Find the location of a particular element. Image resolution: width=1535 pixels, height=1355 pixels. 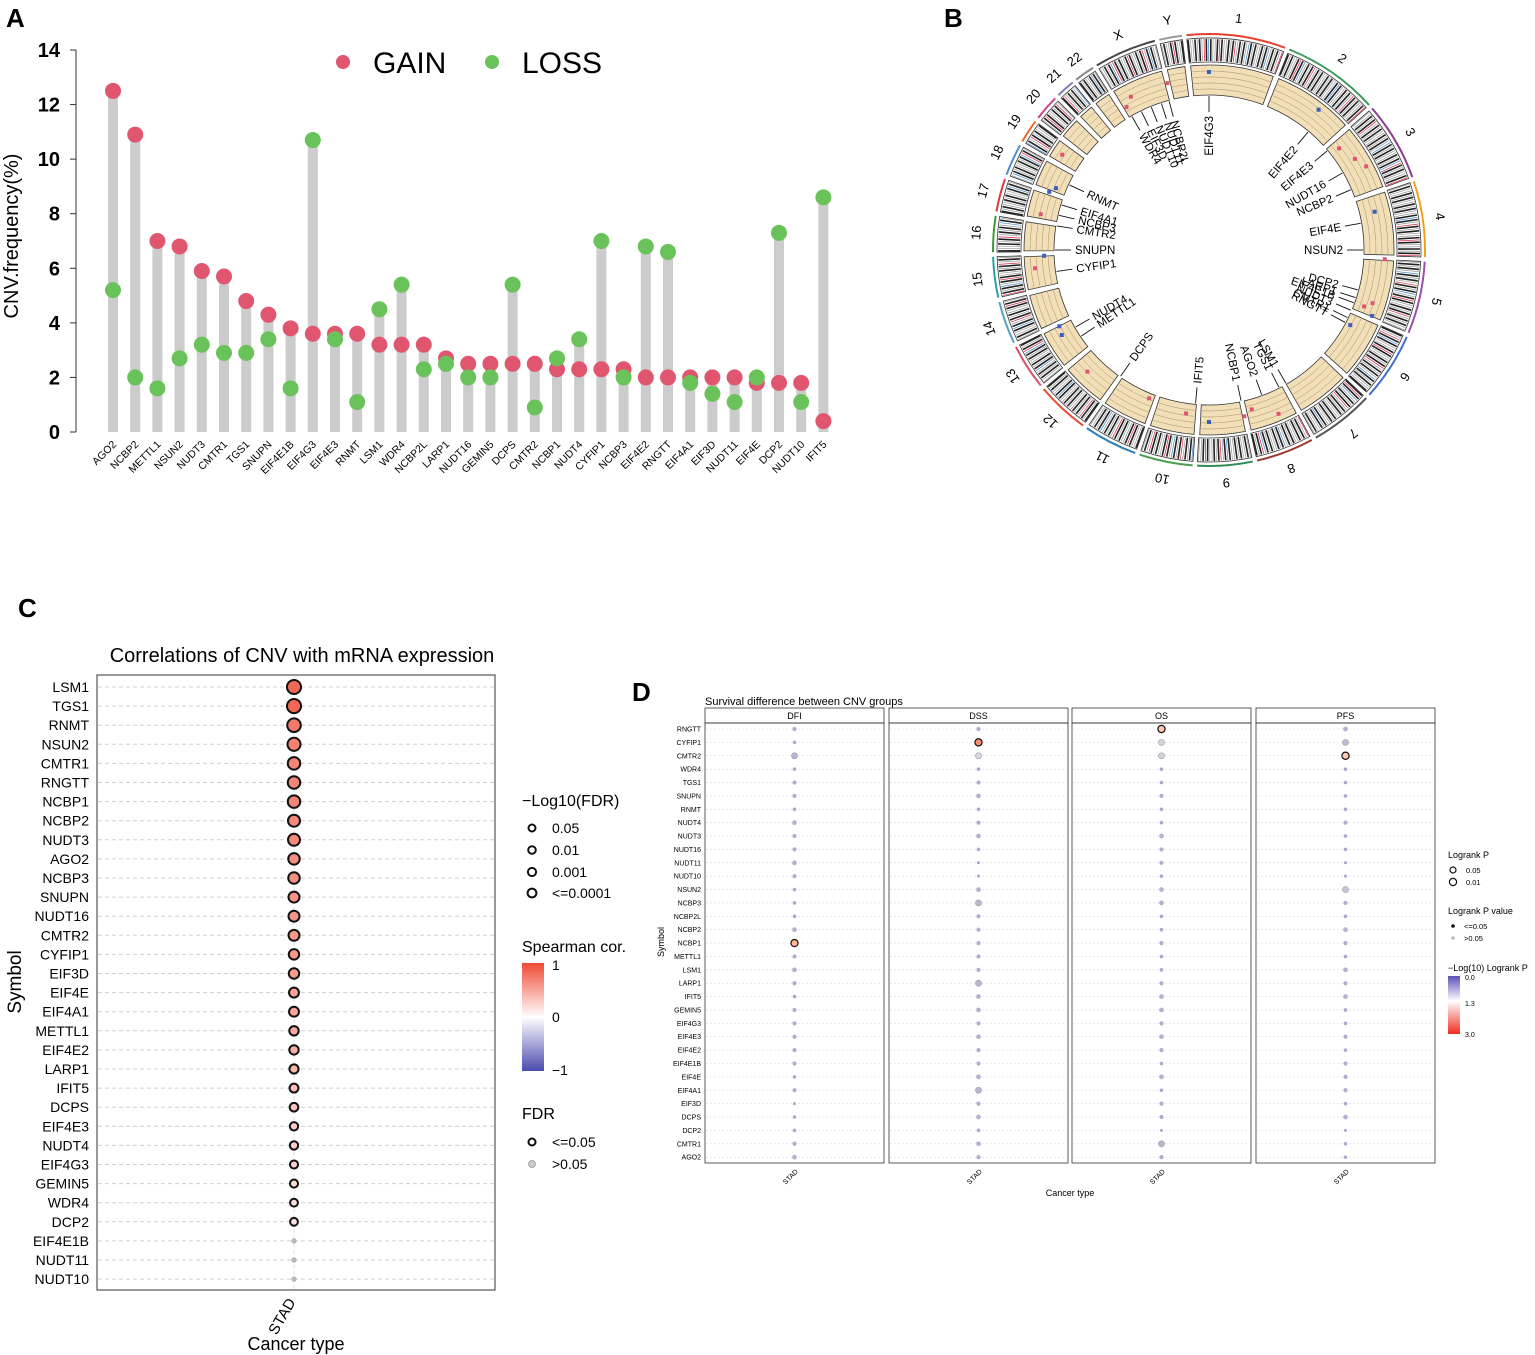

panel-d-symbol-label: EIF3D is located at coordinates (691, 1104).